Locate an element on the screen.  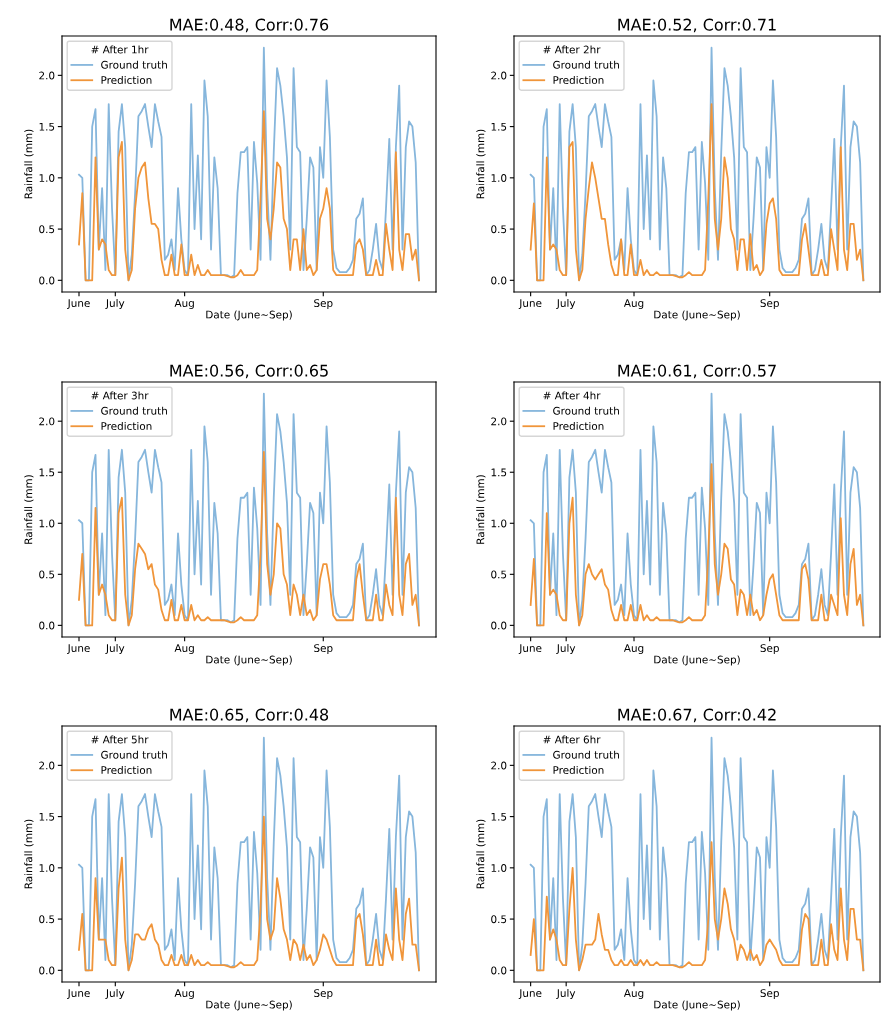
legend-title: # After 1hr is located at coordinates (120, 49).